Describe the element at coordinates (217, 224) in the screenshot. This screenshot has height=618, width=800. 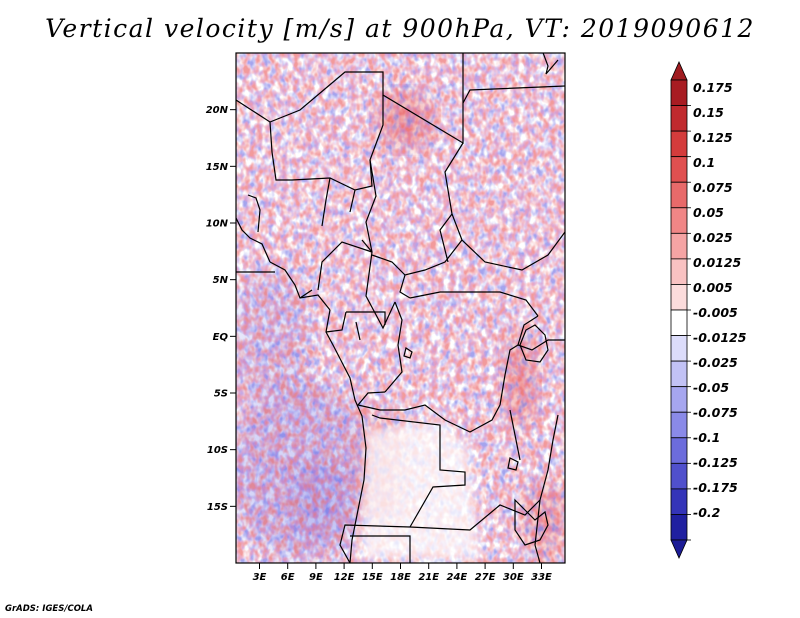
I see `lat-tick-label: 10N` at that location.